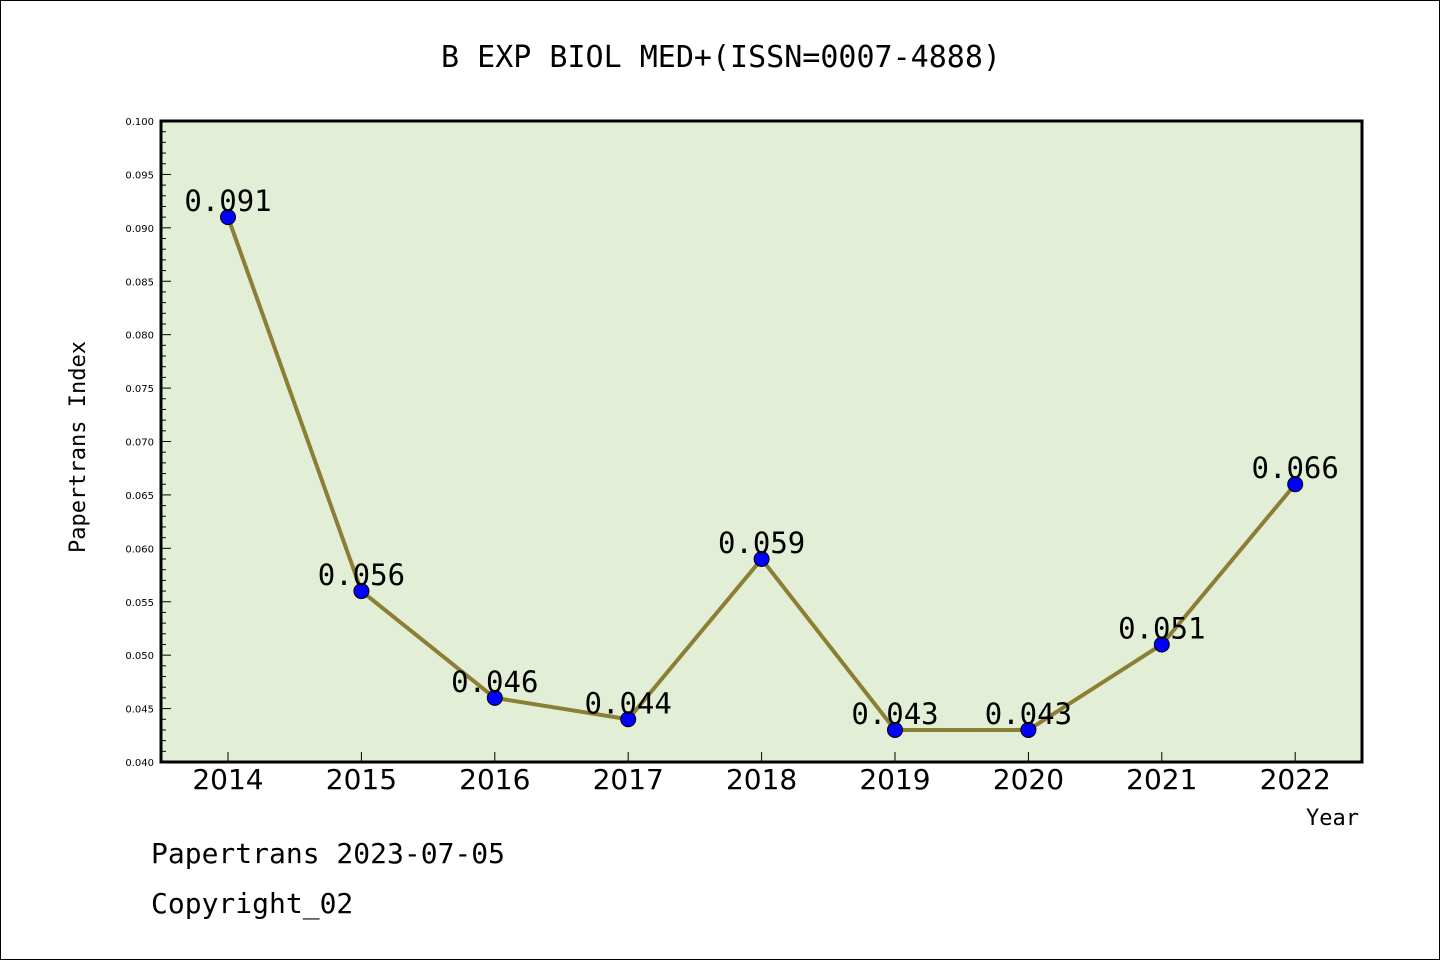  What do you see at coordinates (1332, 818) in the screenshot?
I see `x-axis-label: Year` at bounding box center [1332, 818].